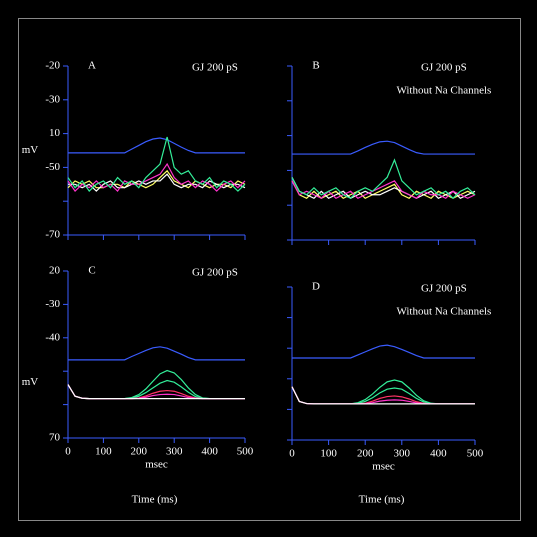  I want to click on panel-label: B, so click(315, 66).